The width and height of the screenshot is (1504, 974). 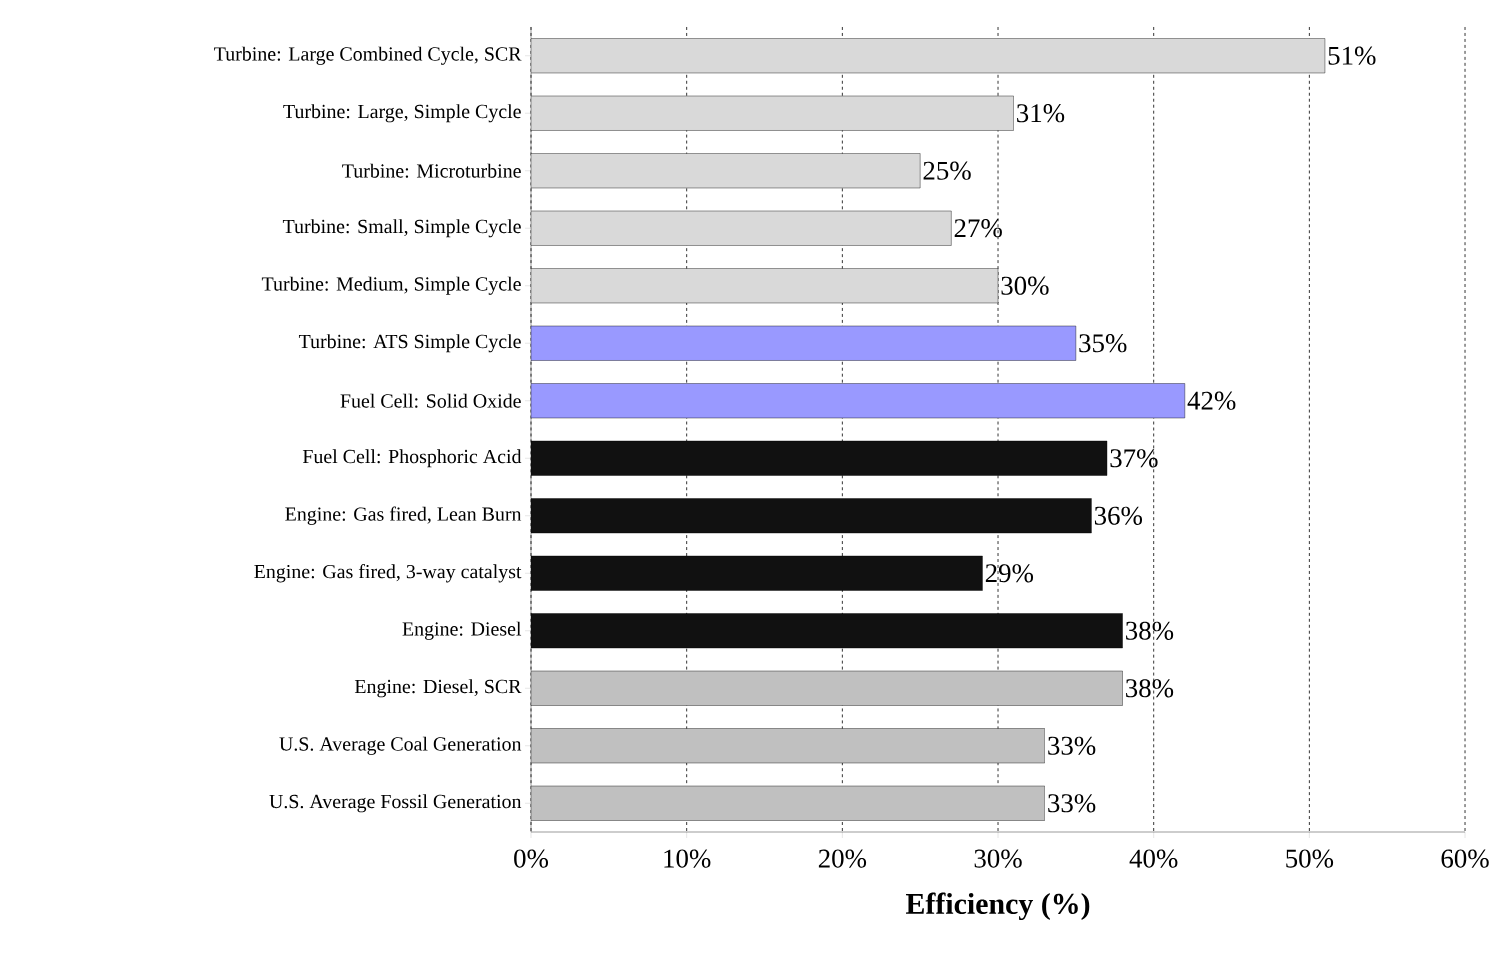 I want to click on x-axis-title: Efficiency (%), so click(x=998, y=906).